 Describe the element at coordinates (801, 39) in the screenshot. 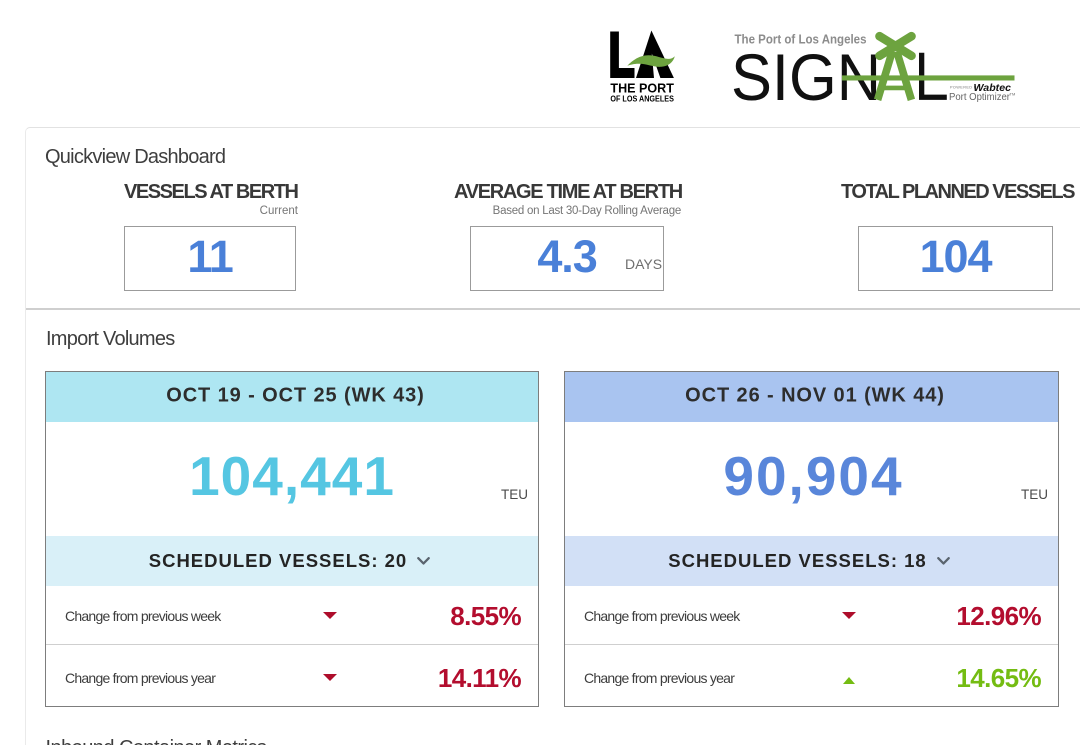

I see `svg-text: The Port of Los Angeles` at that location.